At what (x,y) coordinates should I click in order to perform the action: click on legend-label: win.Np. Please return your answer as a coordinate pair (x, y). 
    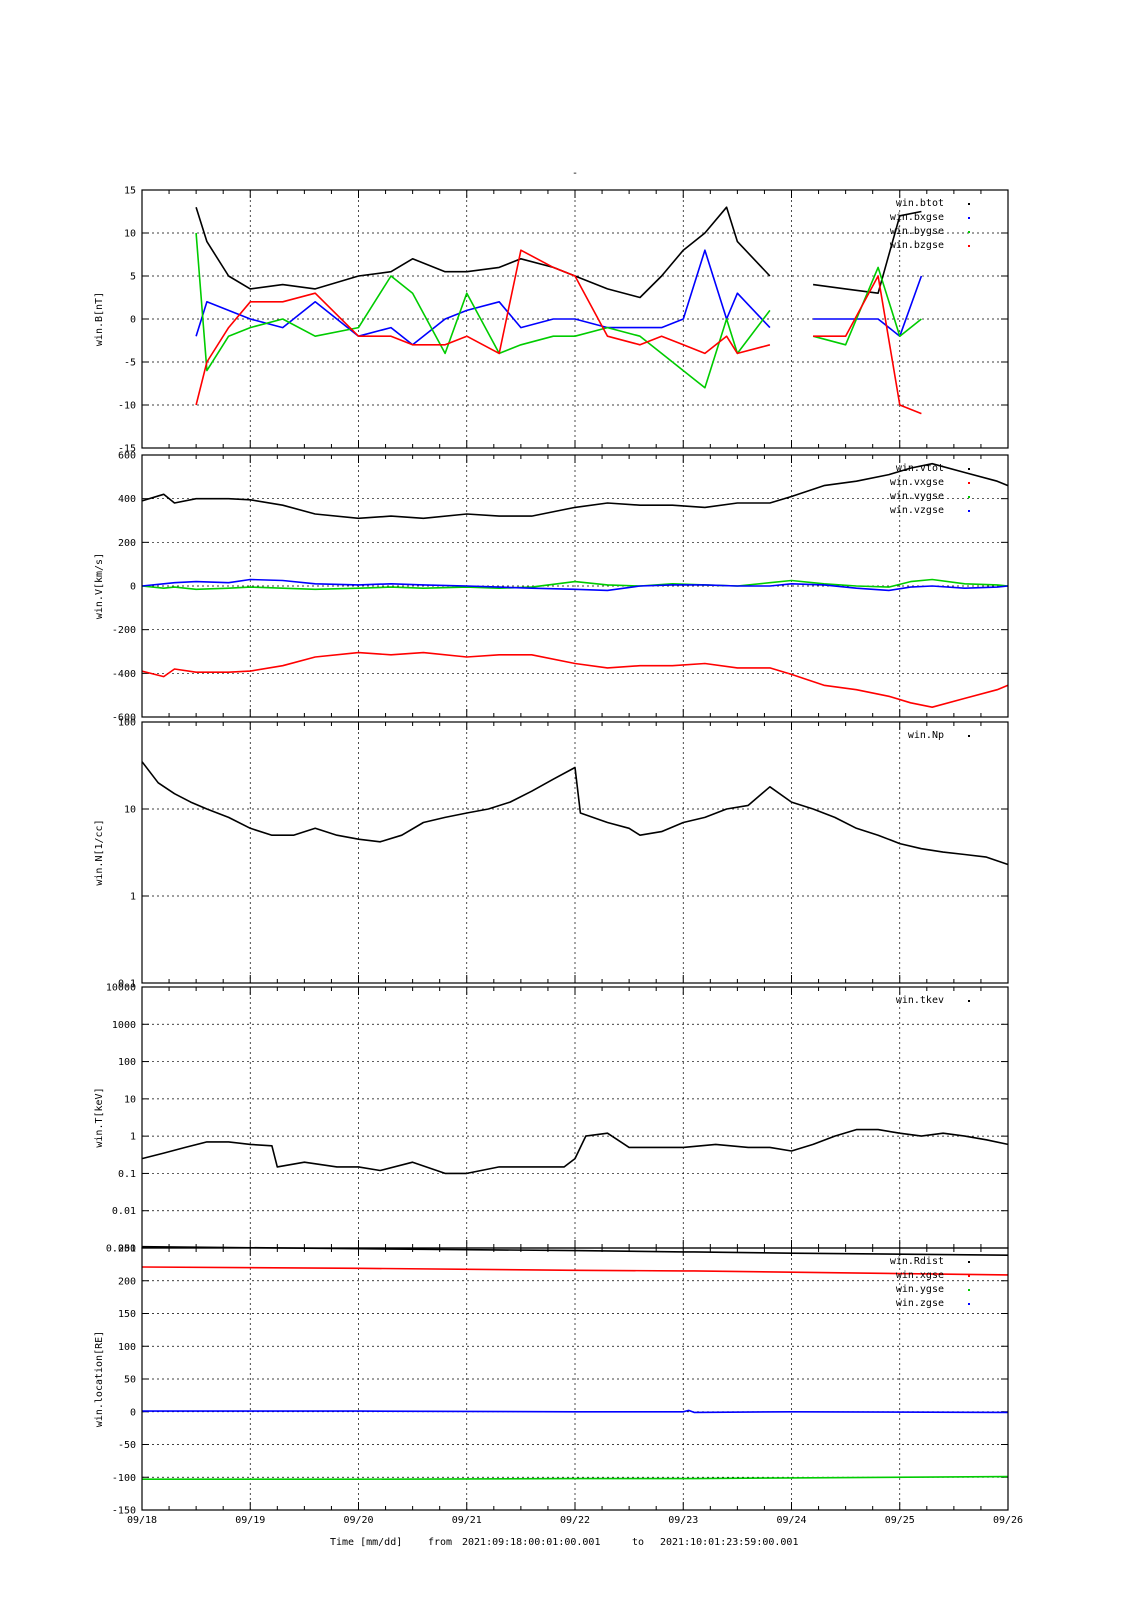
    Looking at the image, I should click on (926, 735).